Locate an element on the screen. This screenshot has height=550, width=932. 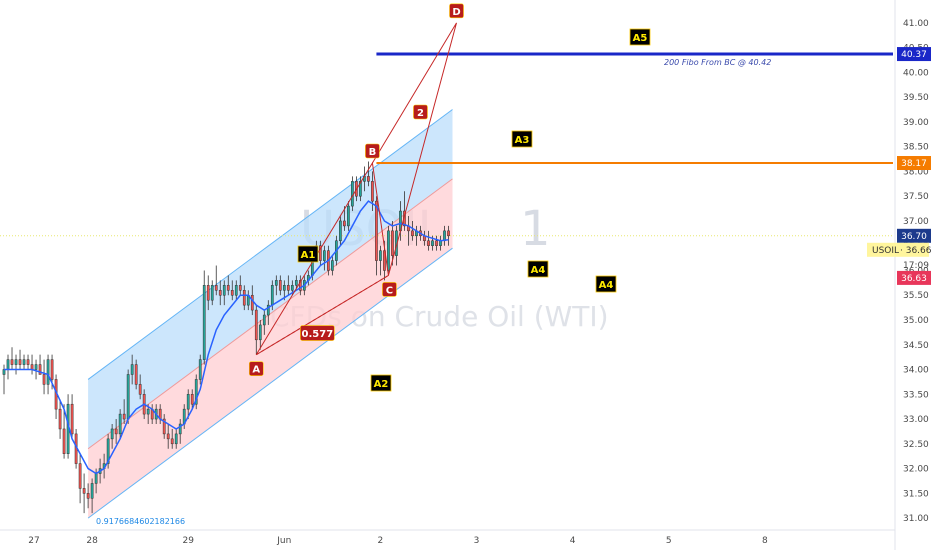
wave-label-a5-bg is located at coordinates (640, 37).